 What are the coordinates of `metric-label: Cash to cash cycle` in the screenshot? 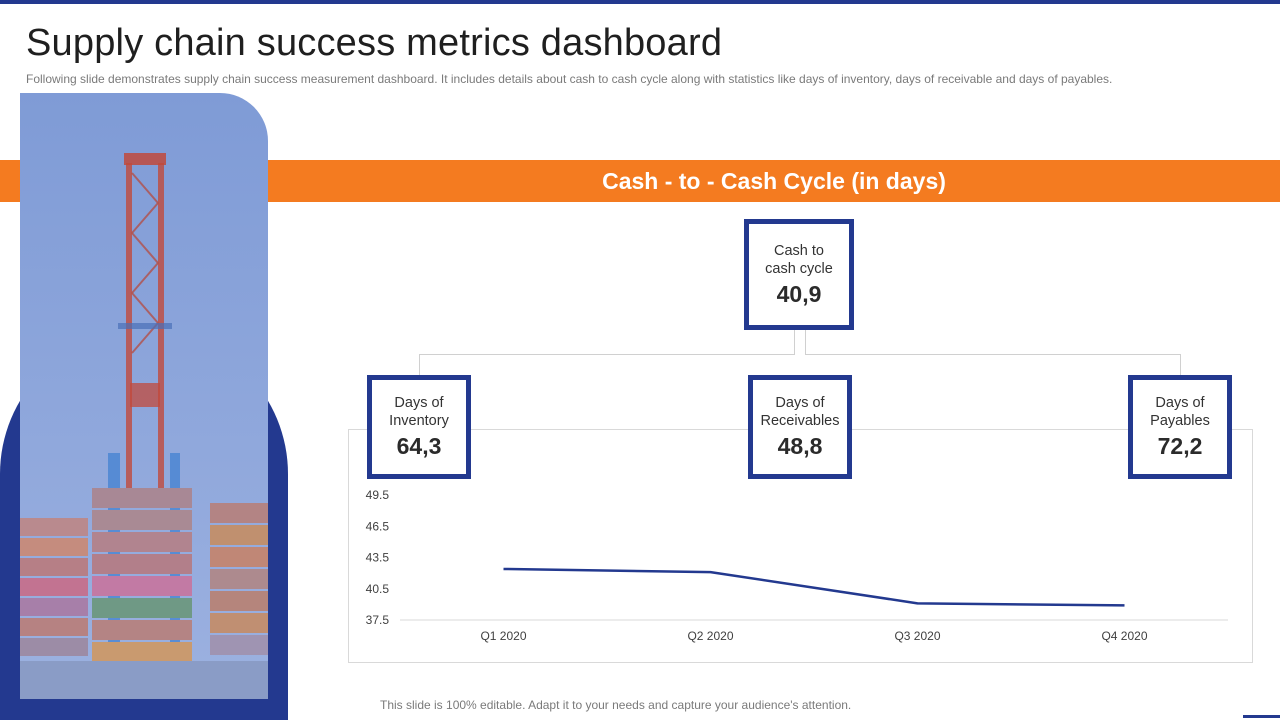 It's located at (799, 259).